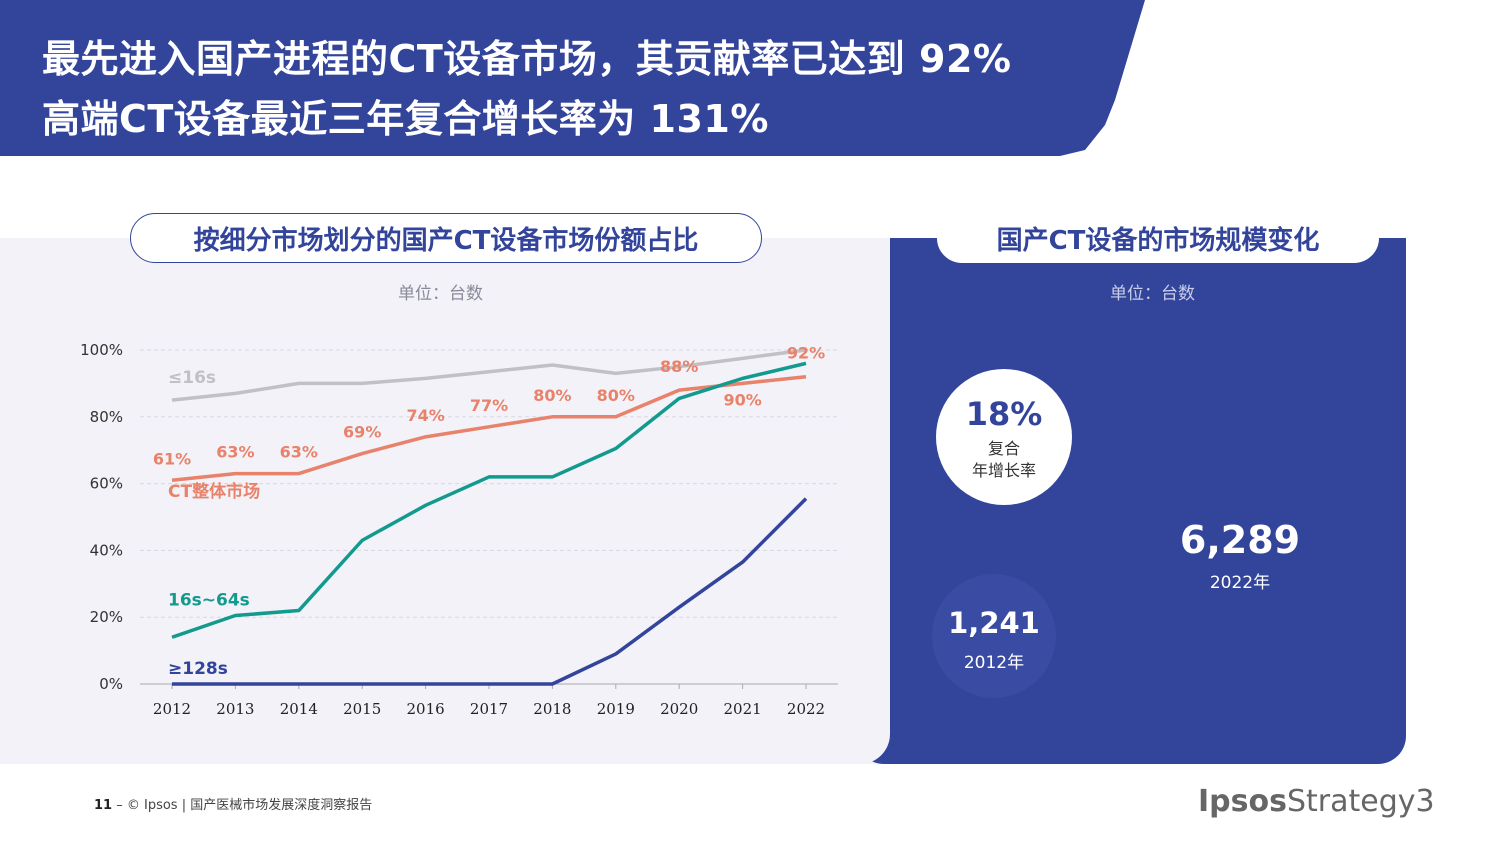  I want to click on panel-corner-shape, so click(873, 501).